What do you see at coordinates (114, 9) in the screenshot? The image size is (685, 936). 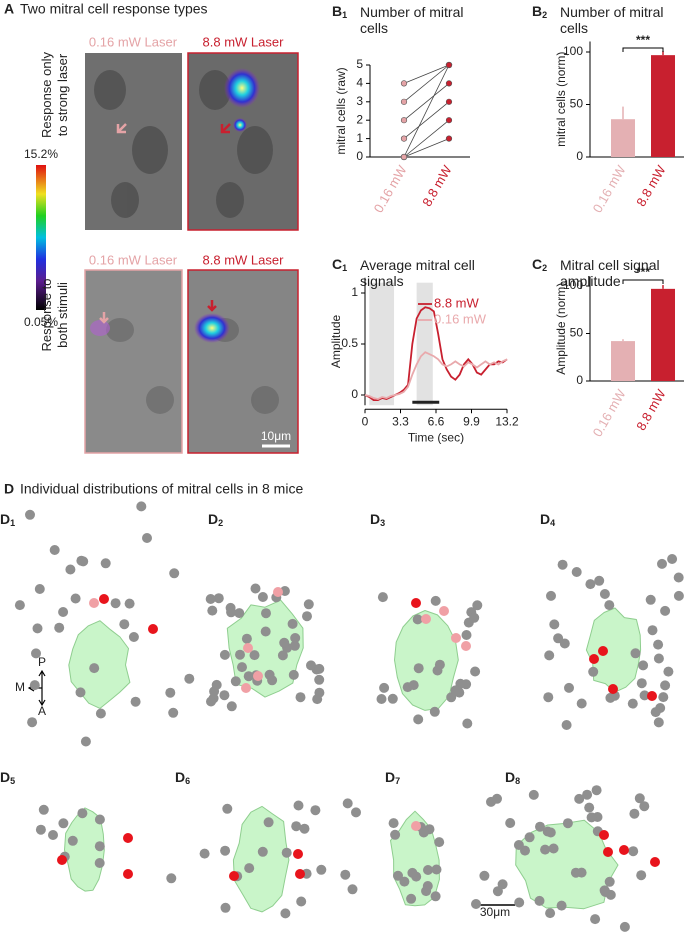 I see `panel-title: Two mitral cell response types` at bounding box center [114, 9].